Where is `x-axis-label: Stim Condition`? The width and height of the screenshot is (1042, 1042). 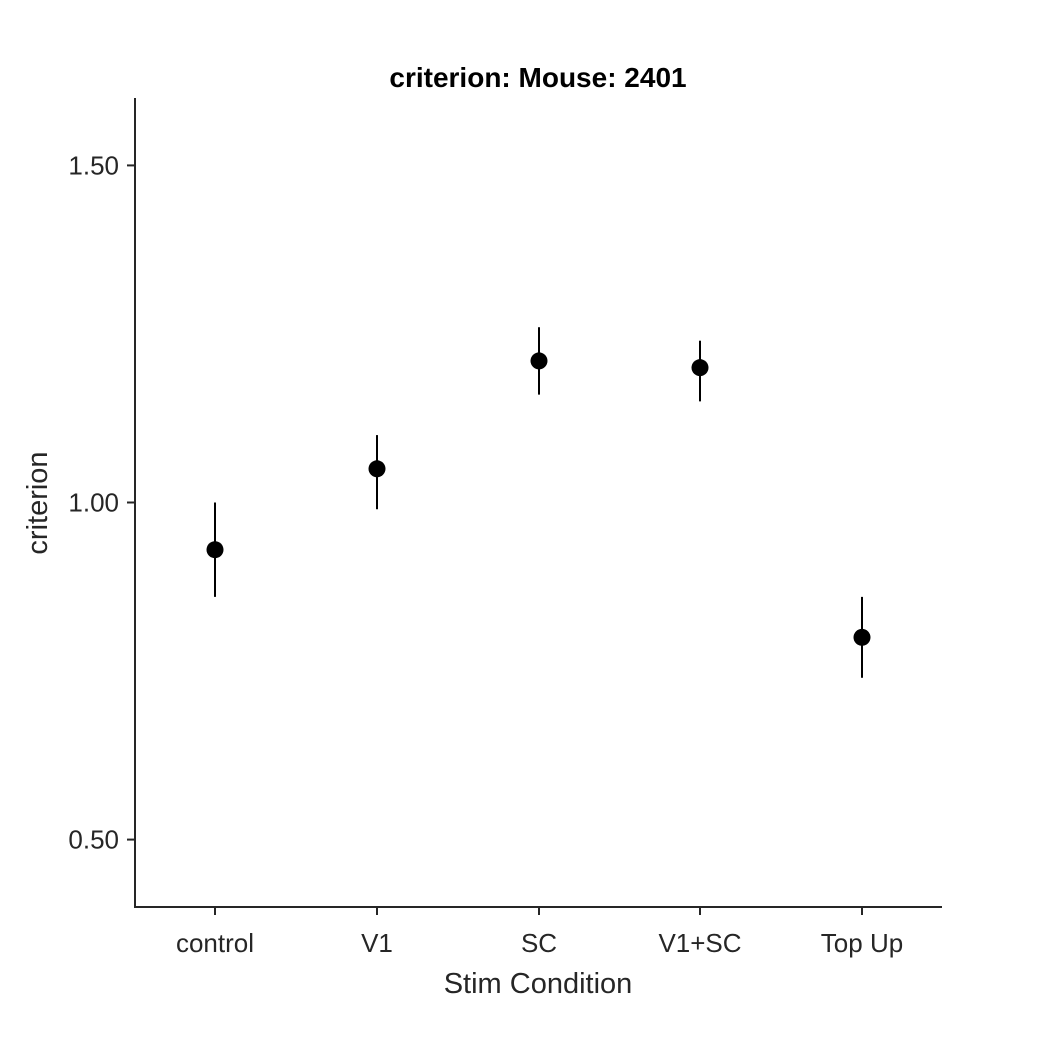 x-axis-label: Stim Condition is located at coordinates (538, 984).